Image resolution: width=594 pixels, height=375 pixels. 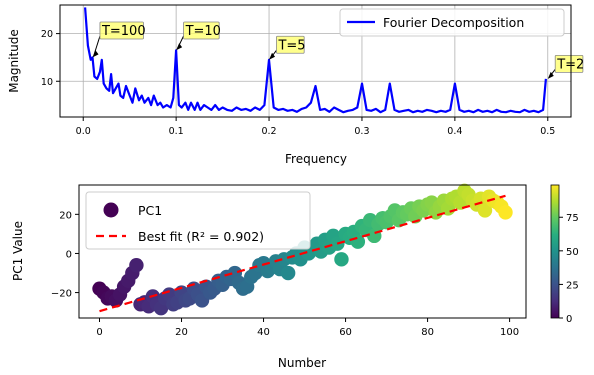 I want to click on bottom-legend: PC1 Best fit (R² = 0.902), so click(x=198, y=220).